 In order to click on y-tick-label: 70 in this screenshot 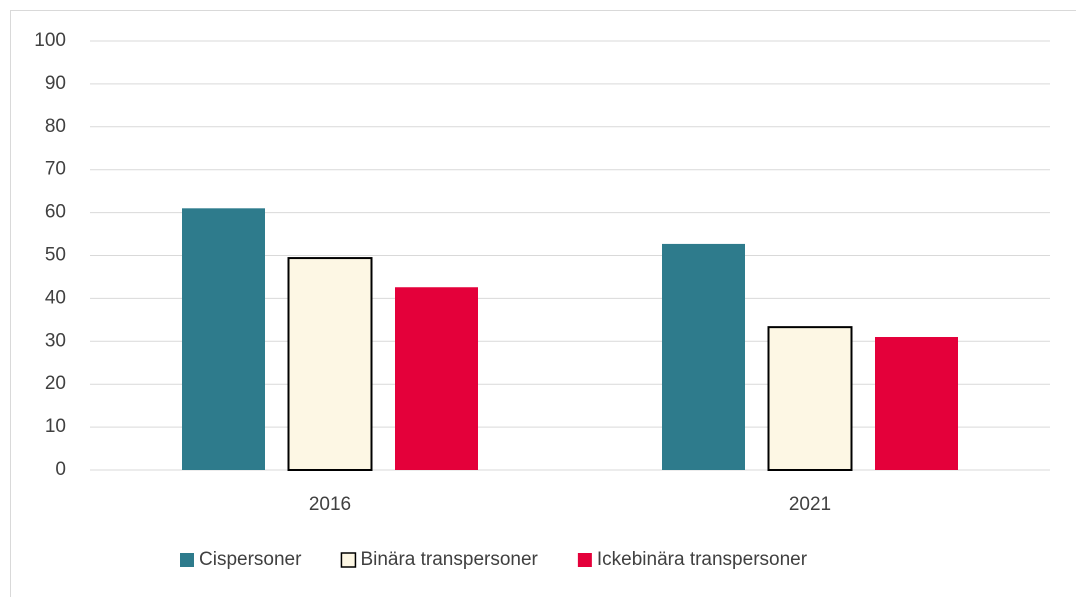, I will do `click(55, 169)`.